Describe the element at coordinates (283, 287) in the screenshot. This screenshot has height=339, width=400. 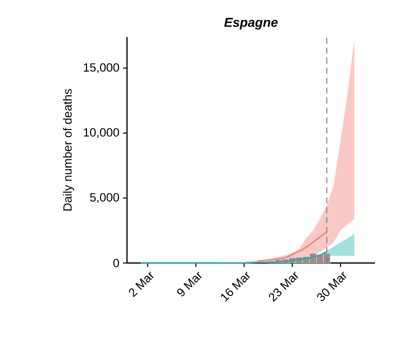
I see `x-tick-label: 23 Mar` at that location.